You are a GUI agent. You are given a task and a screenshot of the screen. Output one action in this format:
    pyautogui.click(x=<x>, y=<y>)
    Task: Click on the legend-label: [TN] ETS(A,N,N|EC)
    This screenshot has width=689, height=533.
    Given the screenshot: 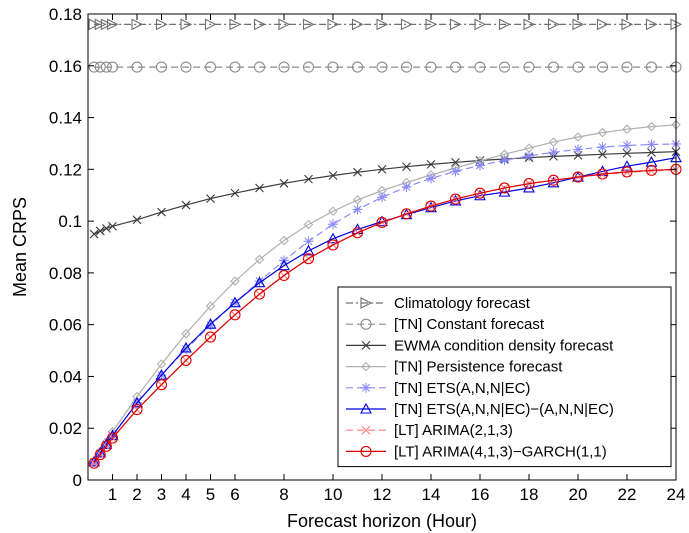 What is the action you would take?
    pyautogui.click(x=462, y=388)
    